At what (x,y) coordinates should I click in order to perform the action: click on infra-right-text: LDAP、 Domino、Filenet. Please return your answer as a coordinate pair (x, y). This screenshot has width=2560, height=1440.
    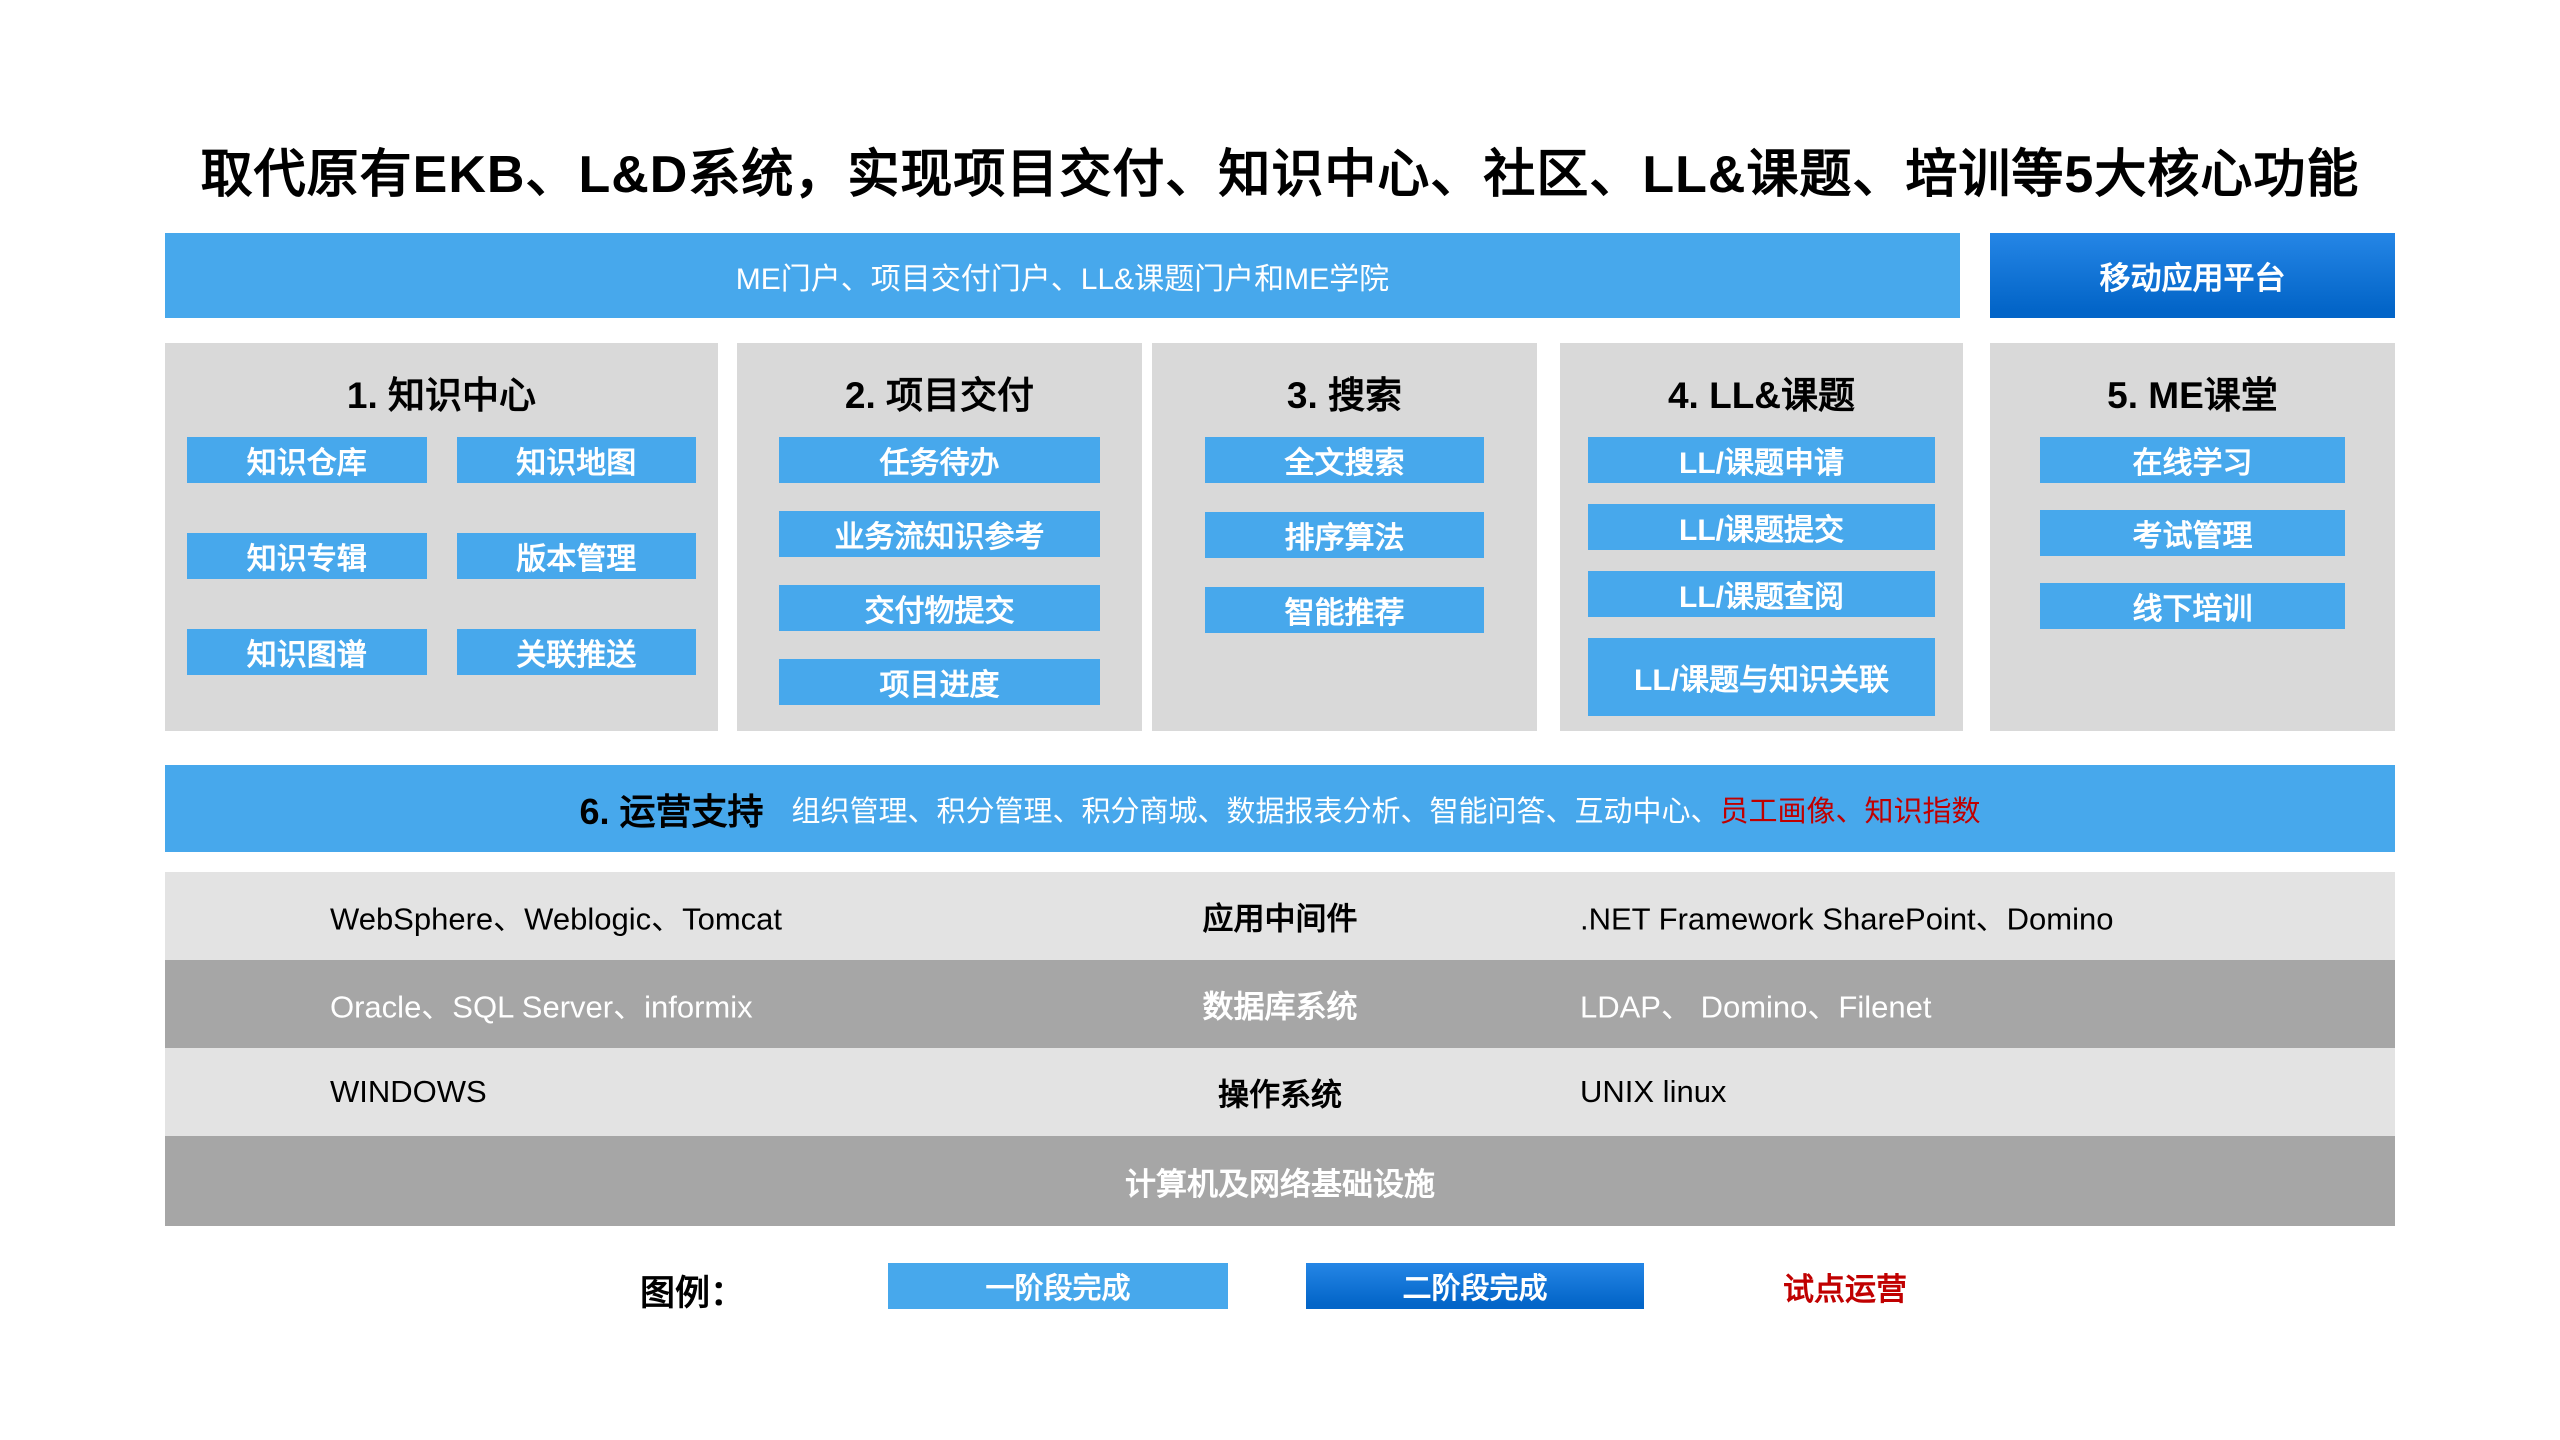
    Looking at the image, I should click on (1756, 1007).